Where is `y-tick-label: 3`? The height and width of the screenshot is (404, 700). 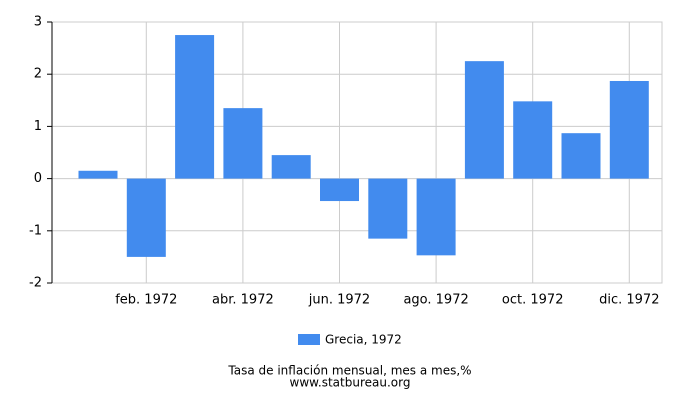 y-tick-label: 3 is located at coordinates (38, 22).